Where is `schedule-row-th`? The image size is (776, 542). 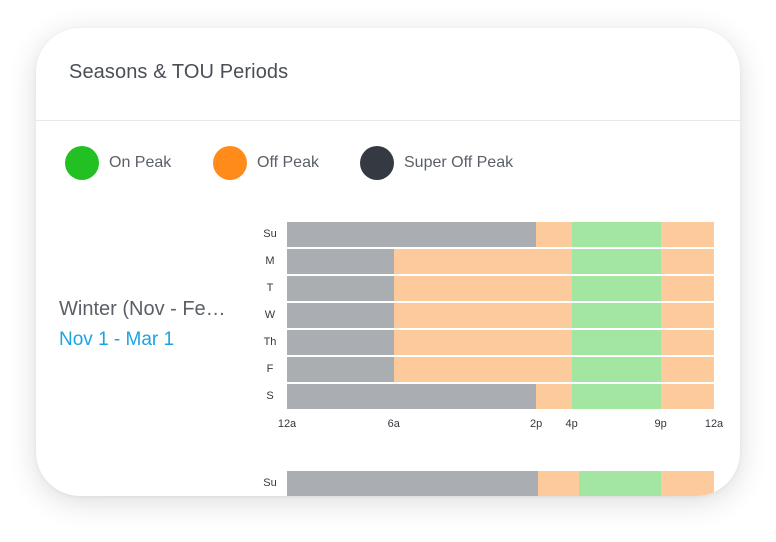 schedule-row-th is located at coordinates (500, 342).